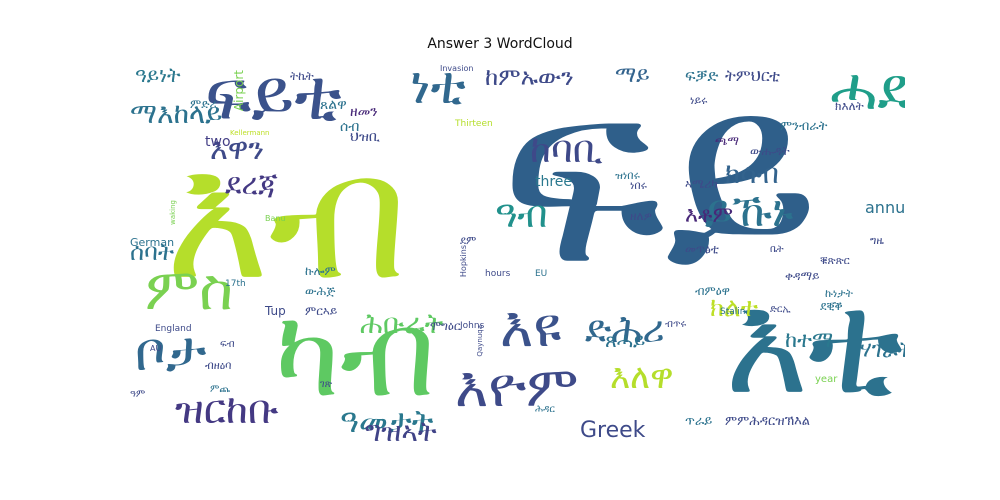 This screenshot has width=1000, height=500. What do you see at coordinates (749, 211) in the screenshot?
I see `word: ይኹኑ` at bounding box center [749, 211].